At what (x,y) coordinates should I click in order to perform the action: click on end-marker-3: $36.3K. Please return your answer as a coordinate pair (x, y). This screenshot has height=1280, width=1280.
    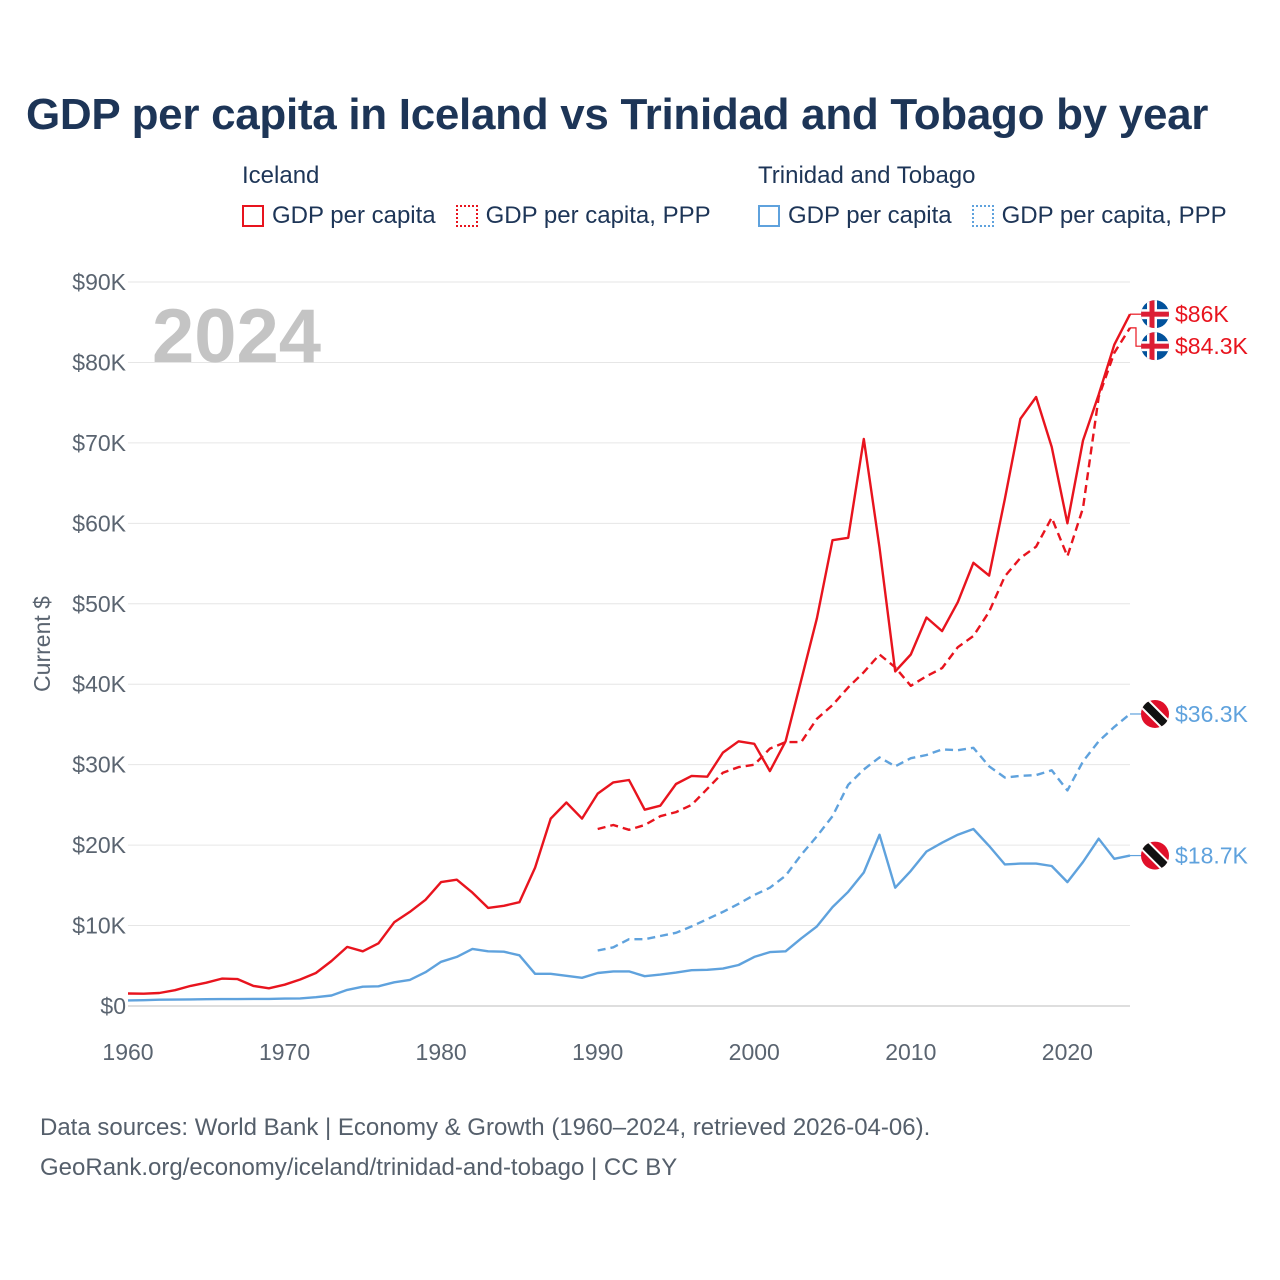
    Looking at the image, I should click on (1189, 713).